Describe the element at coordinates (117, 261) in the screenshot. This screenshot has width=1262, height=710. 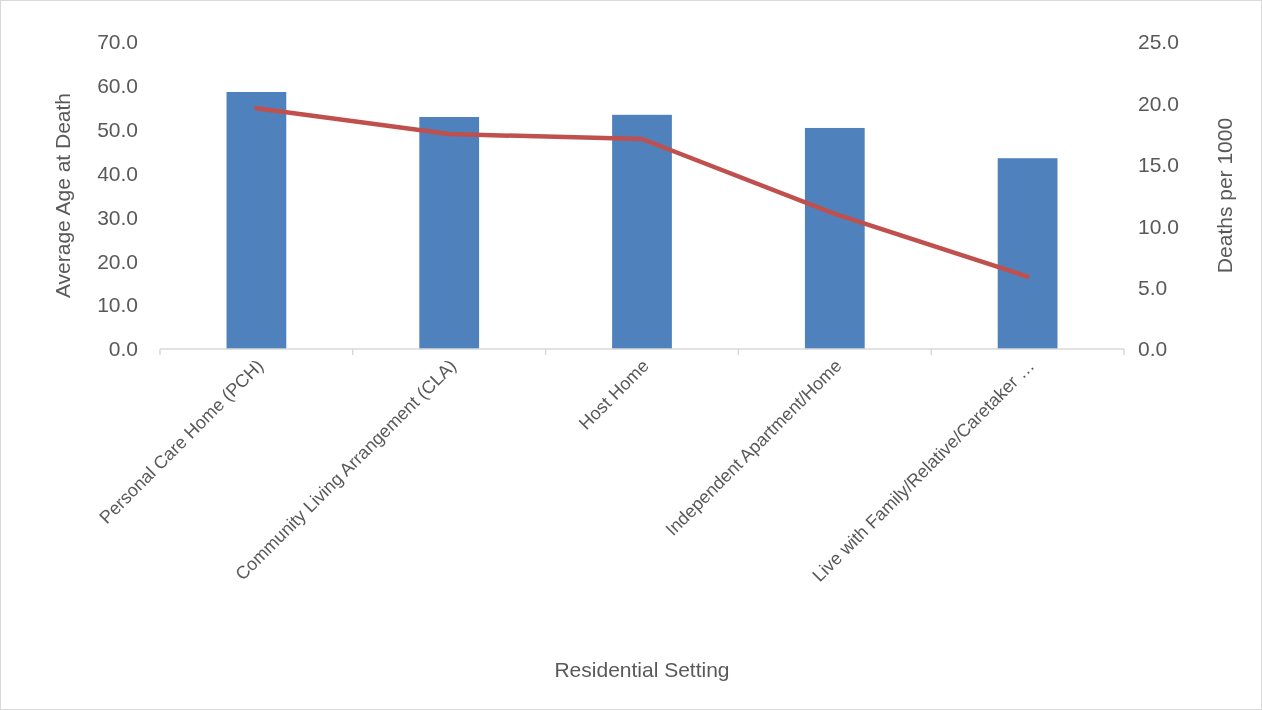
I see `y-tick-label: 20.0` at that location.